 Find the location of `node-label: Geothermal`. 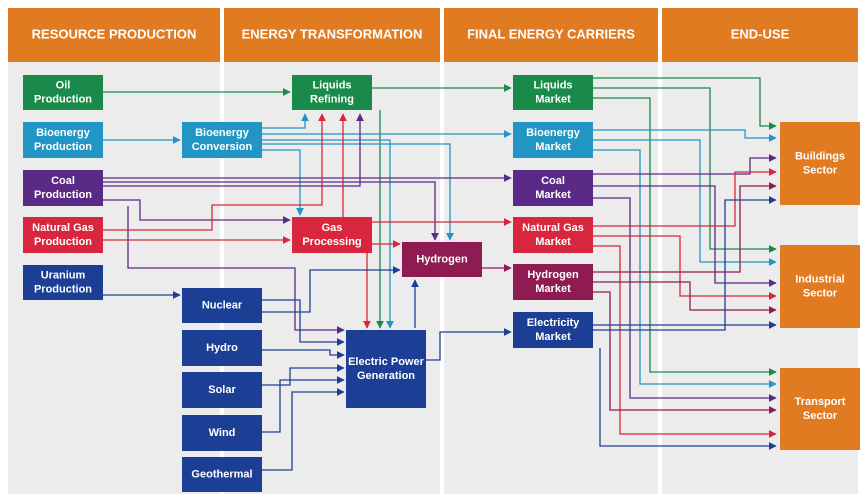

node-label: Geothermal is located at coordinates (221, 474).